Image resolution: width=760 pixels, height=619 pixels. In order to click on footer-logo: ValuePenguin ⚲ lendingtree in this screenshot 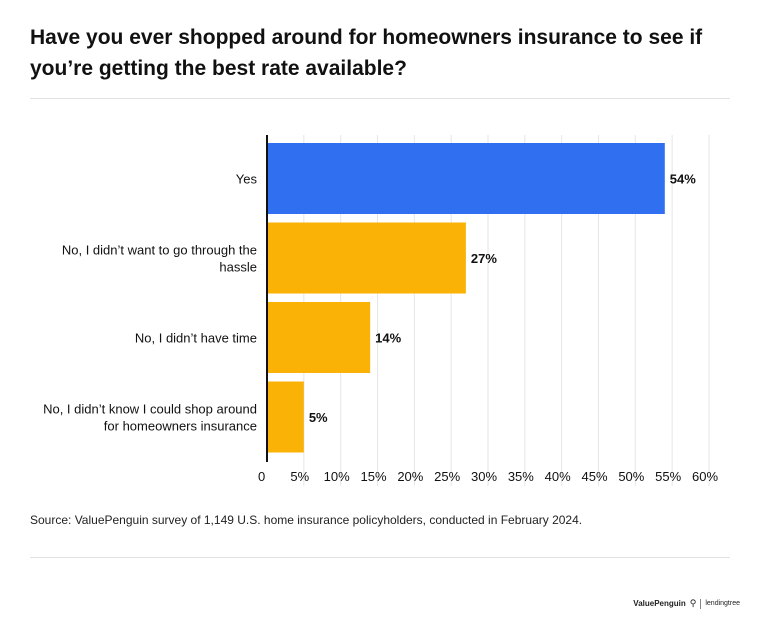, I will do `click(686, 603)`.